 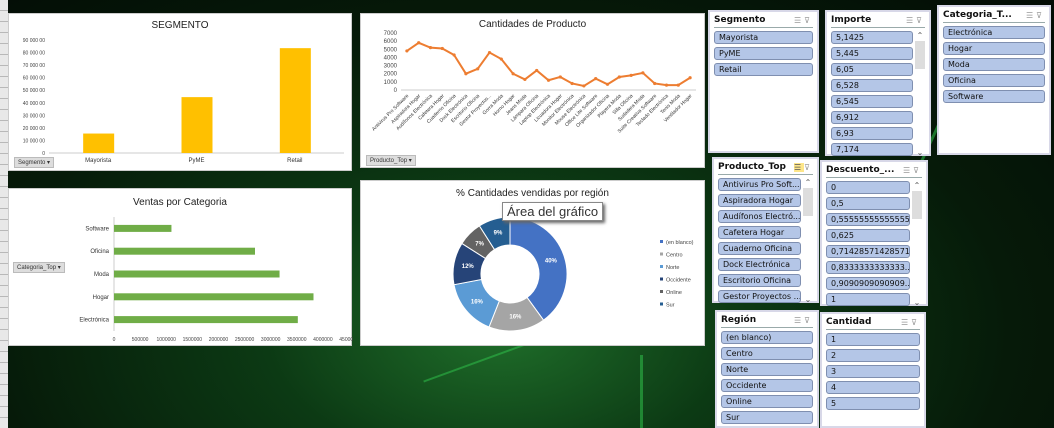 What do you see at coordinates (872, 53) in the screenshot?
I see `slicer-item: 5,445` at bounding box center [872, 53].